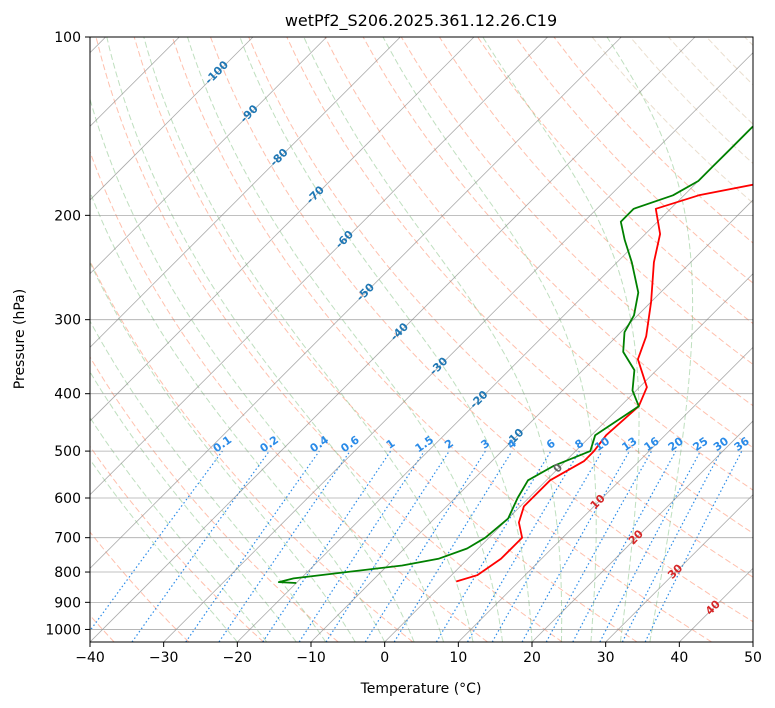 Image resolution: width=775 pixels, height=708 pixels. Describe the element at coordinates (67, 539) in the screenshot. I see `y-tick-label: 700` at that location.